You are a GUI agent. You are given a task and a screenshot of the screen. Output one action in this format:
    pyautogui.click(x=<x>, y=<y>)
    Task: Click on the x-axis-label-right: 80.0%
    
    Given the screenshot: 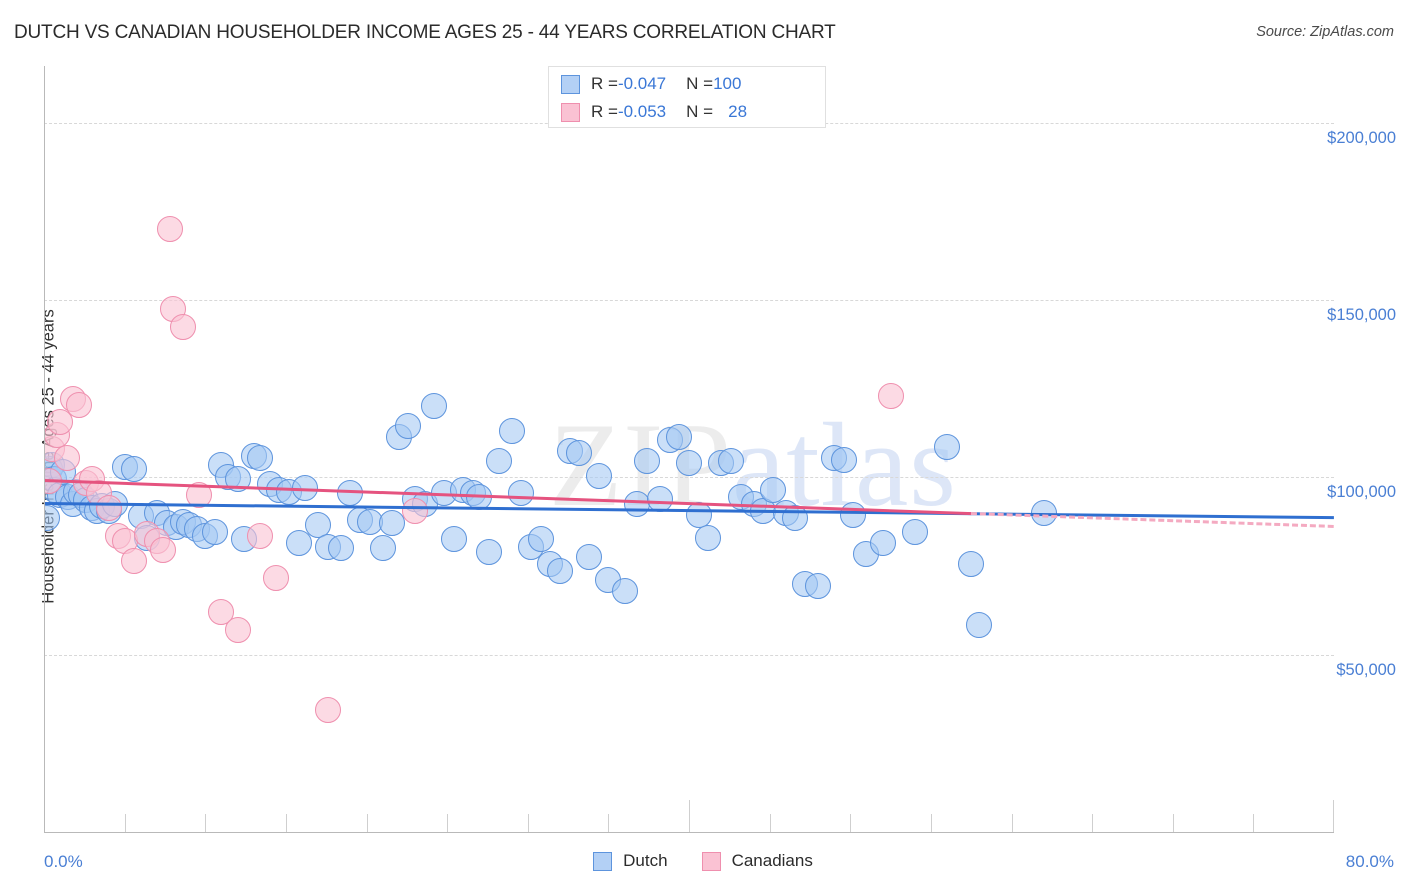 What is the action you would take?
    pyautogui.click(x=1369, y=861)
    